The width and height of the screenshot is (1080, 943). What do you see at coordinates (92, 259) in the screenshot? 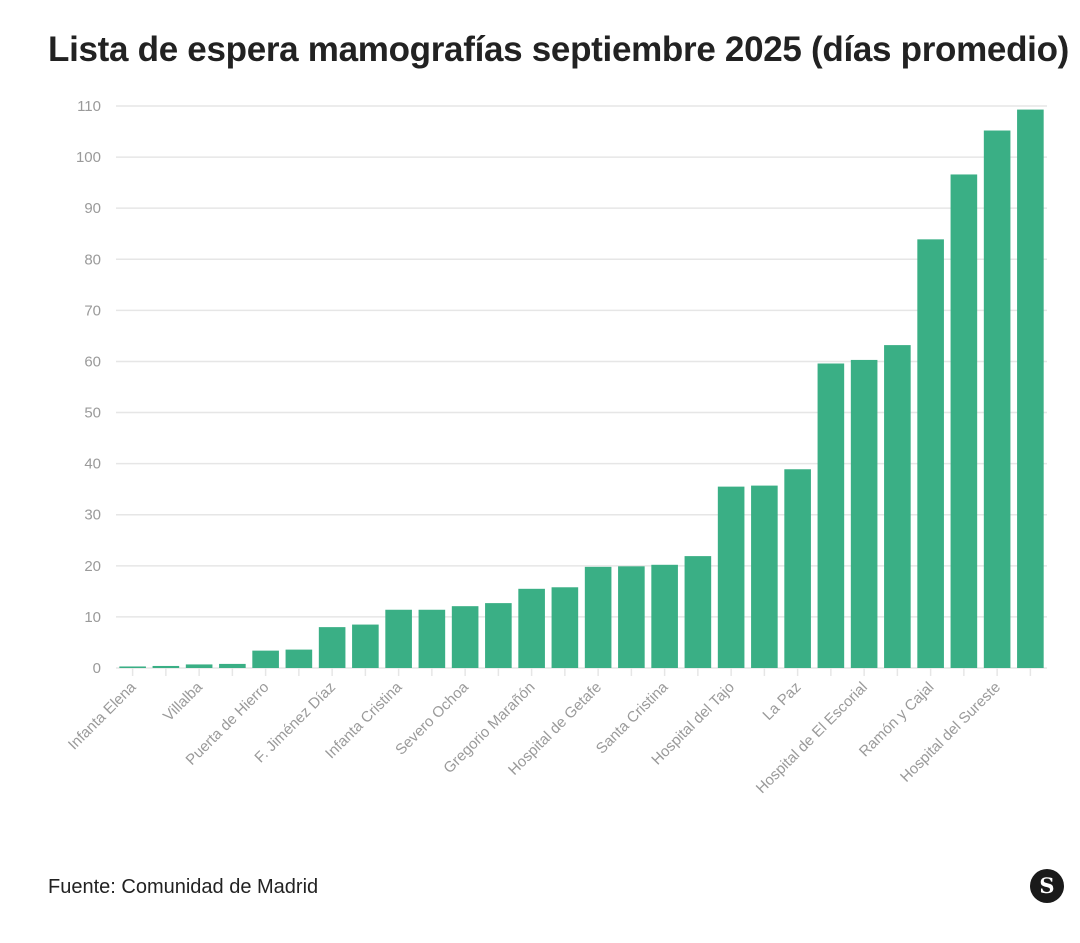
I see `y-tick-label: 80` at bounding box center [92, 259].